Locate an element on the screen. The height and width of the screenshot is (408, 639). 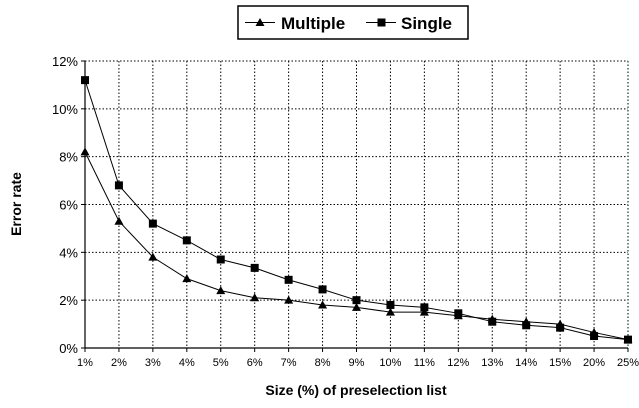
x-axis-title: Size (%) of preselection list is located at coordinates (356, 390).